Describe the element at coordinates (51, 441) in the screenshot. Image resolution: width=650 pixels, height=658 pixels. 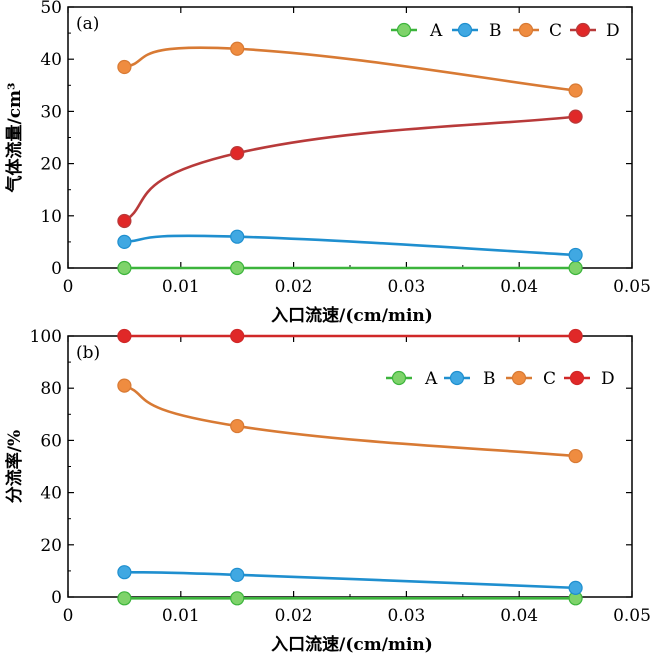
I see `y-tick-label: 60` at that location.